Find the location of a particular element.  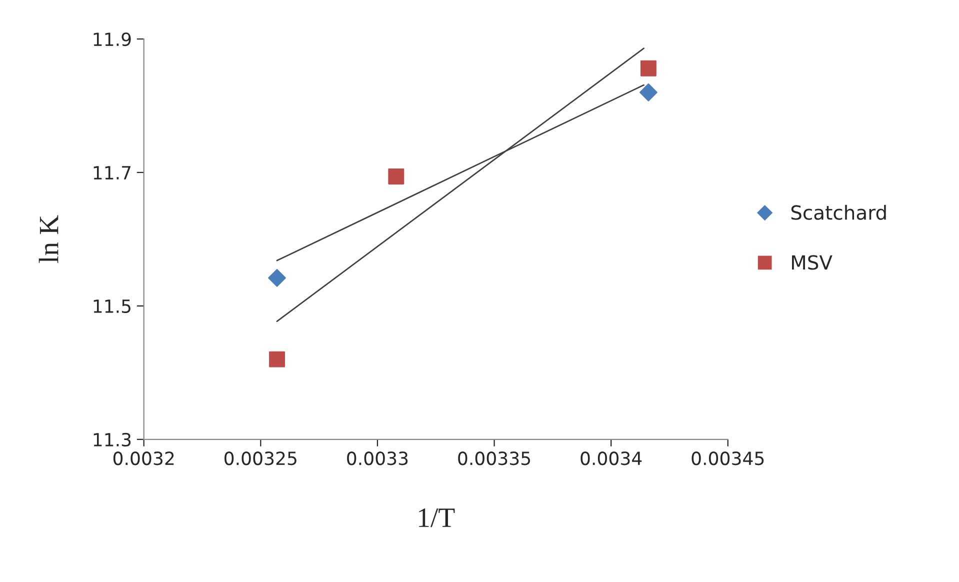

x-tick-label: 0.00335 is located at coordinates (494, 459).